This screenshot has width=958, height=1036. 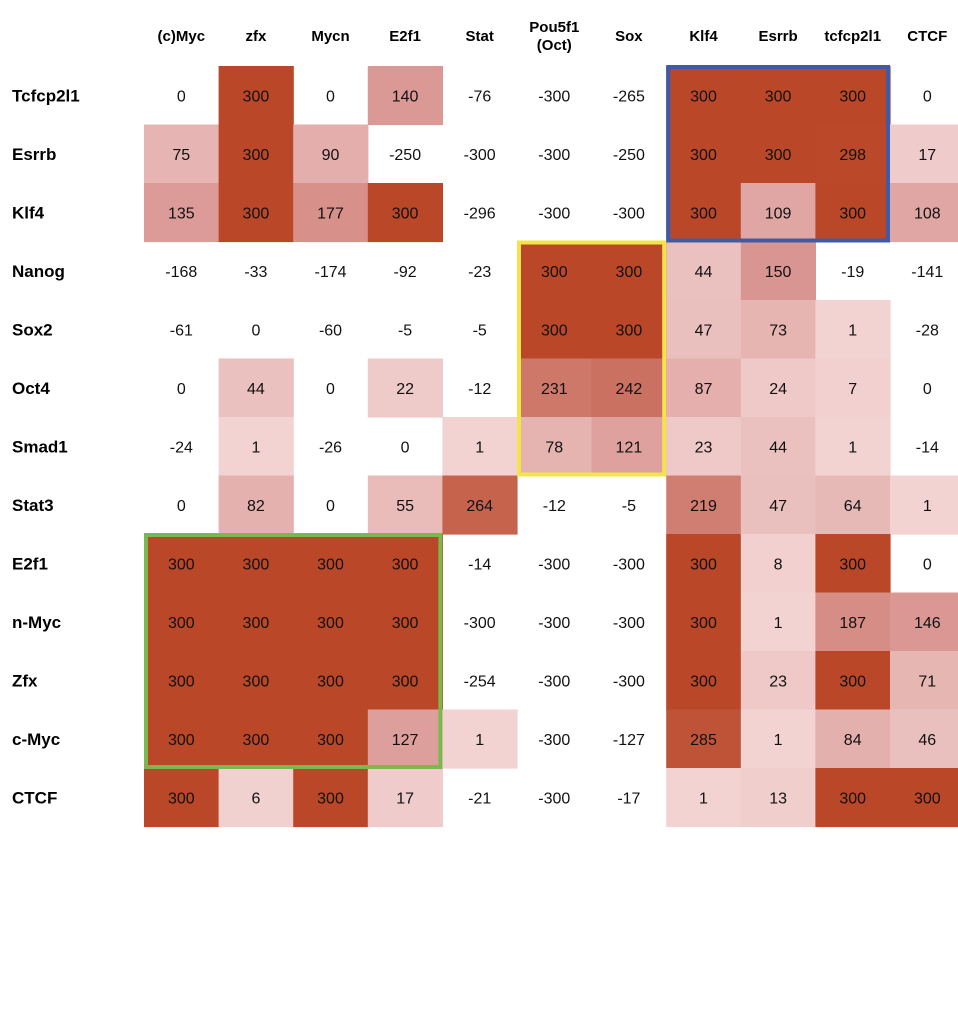 What do you see at coordinates (852, 623) in the screenshot?
I see `cell-value-label: 187` at bounding box center [852, 623].